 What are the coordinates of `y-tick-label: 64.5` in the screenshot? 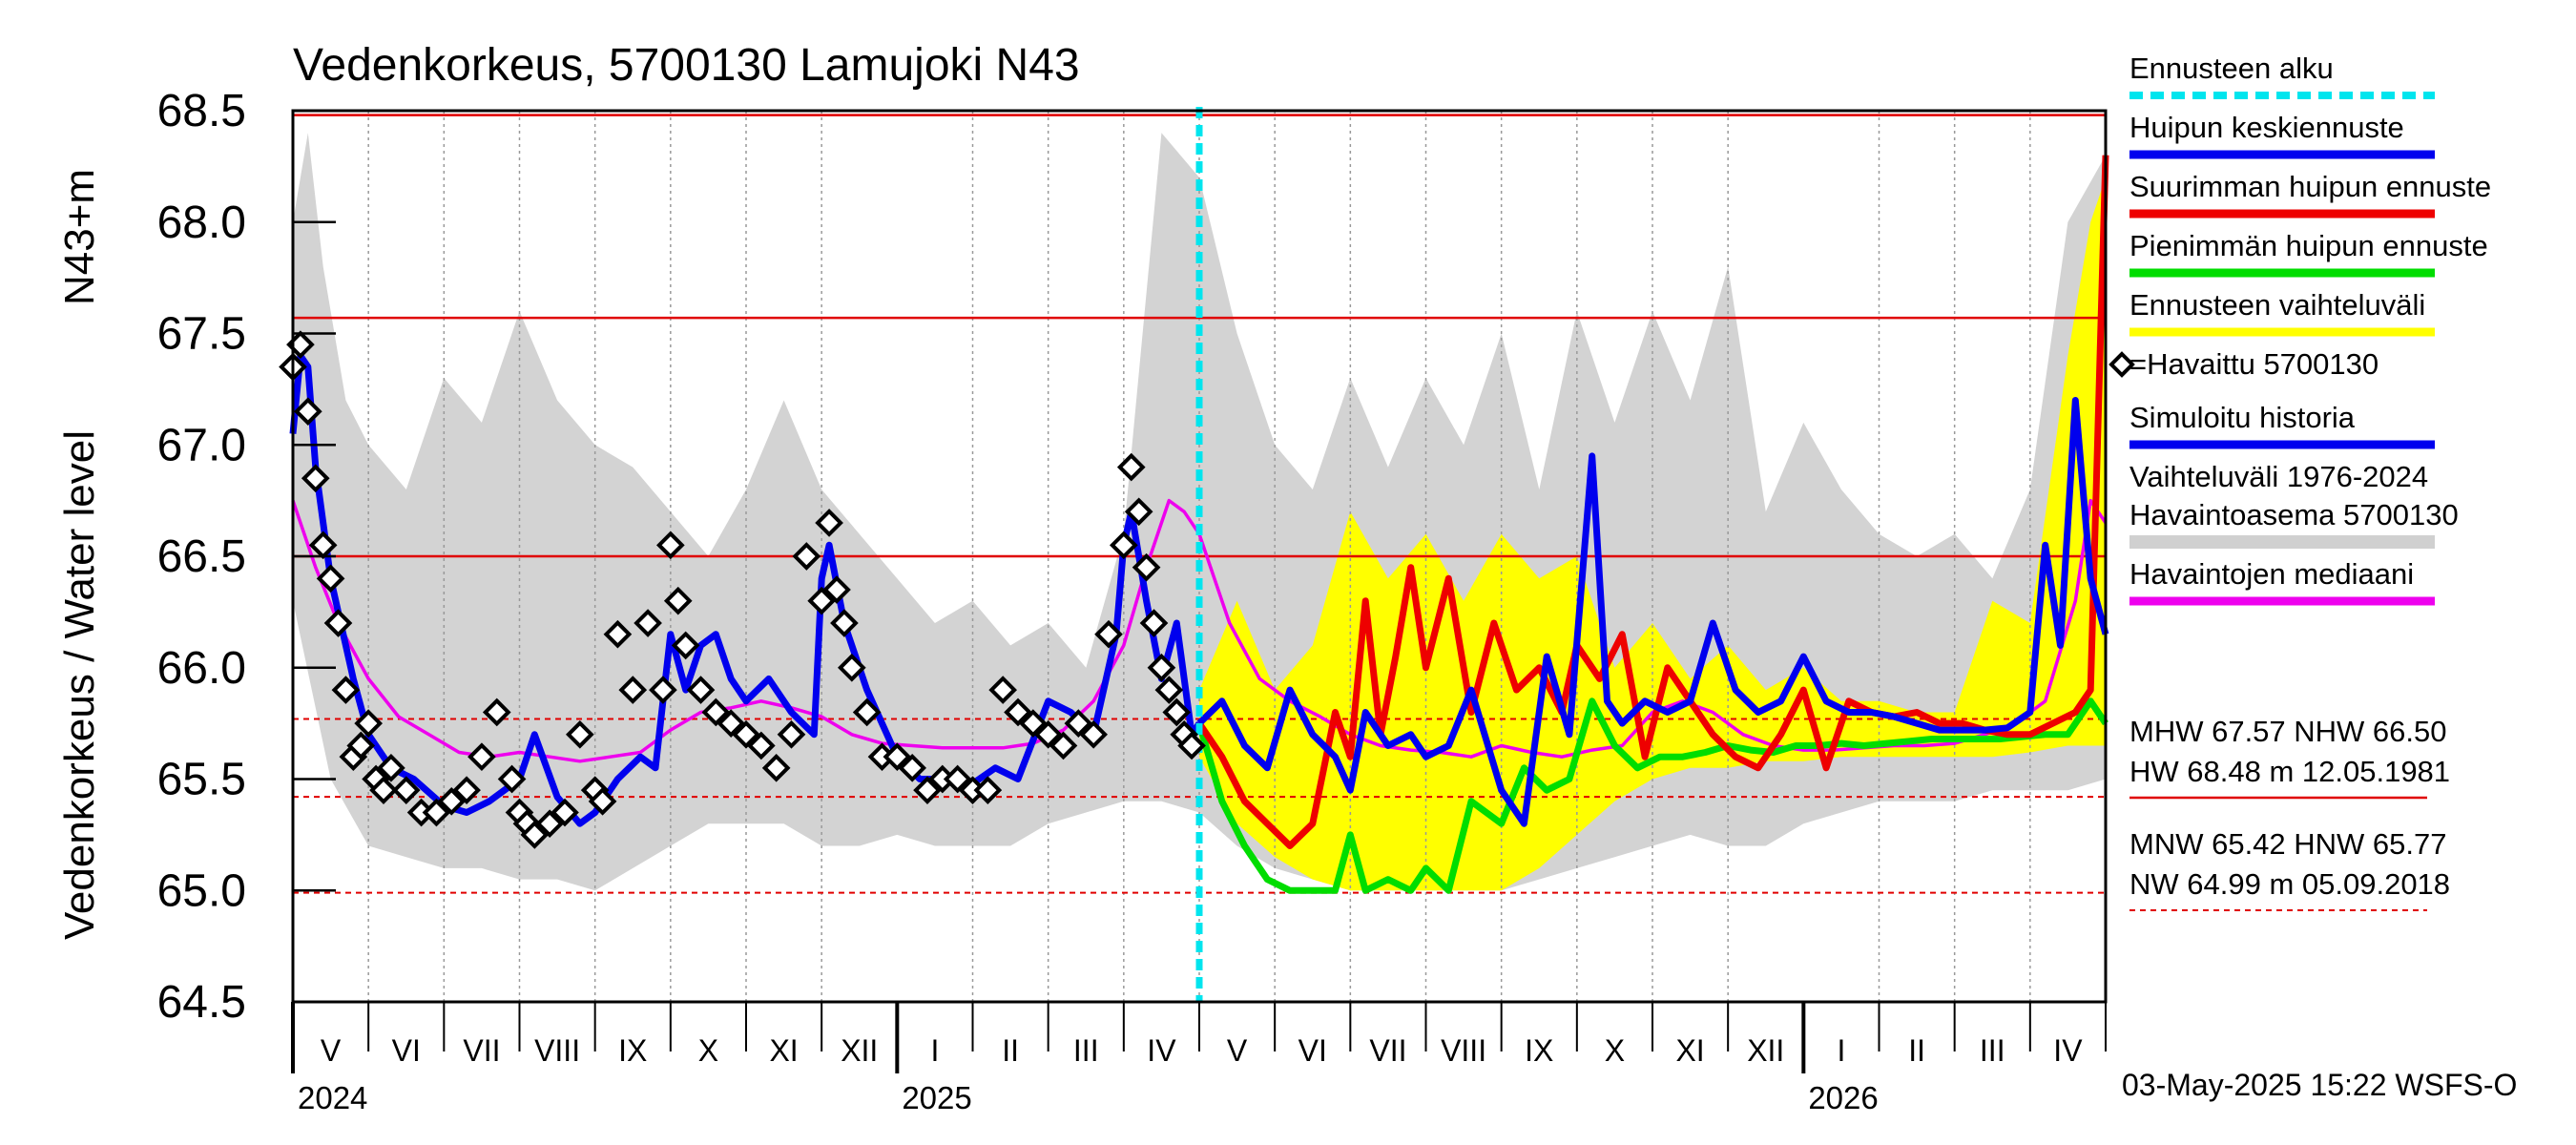 It's located at (201, 1003).